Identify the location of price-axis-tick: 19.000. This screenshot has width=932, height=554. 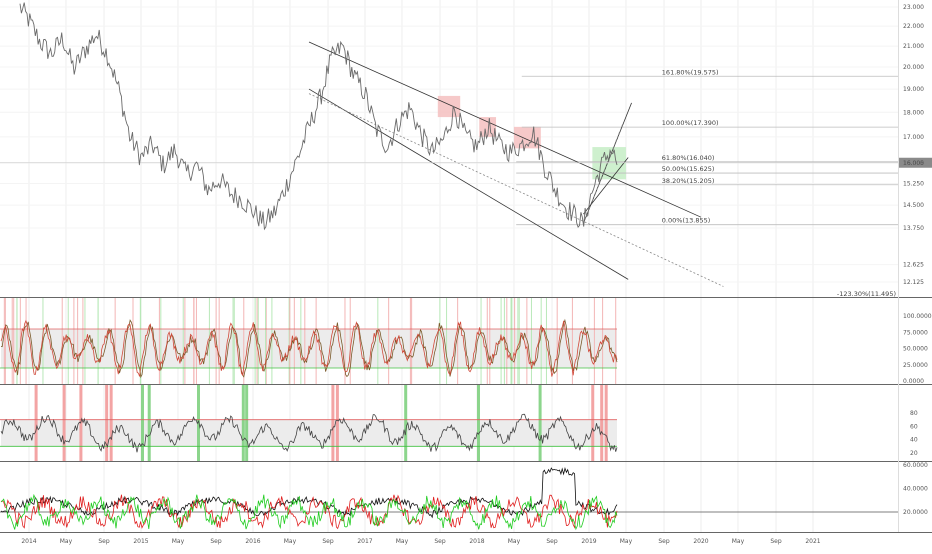
(913, 89).